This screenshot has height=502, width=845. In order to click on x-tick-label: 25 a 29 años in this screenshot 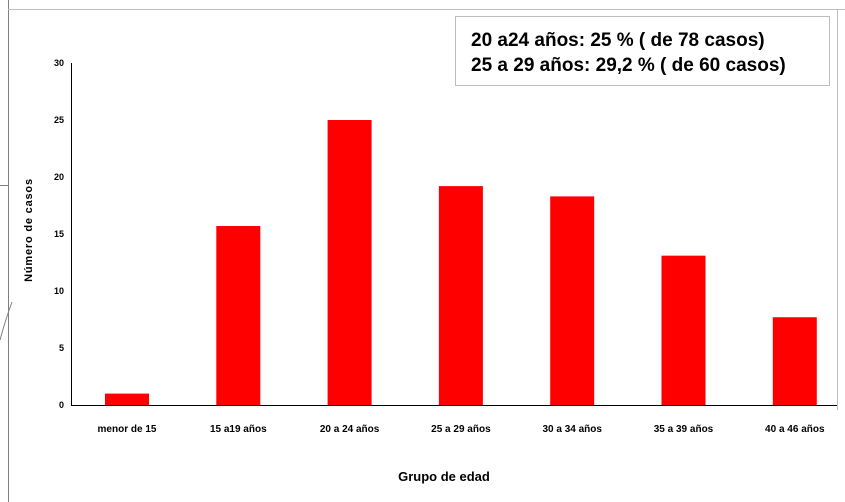, I will do `click(461, 429)`.